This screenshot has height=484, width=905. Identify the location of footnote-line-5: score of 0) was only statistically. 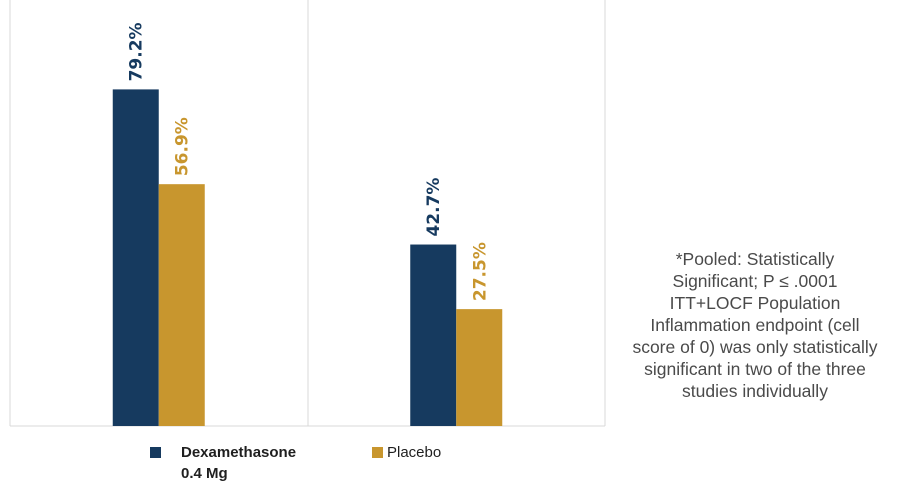
(755, 347).